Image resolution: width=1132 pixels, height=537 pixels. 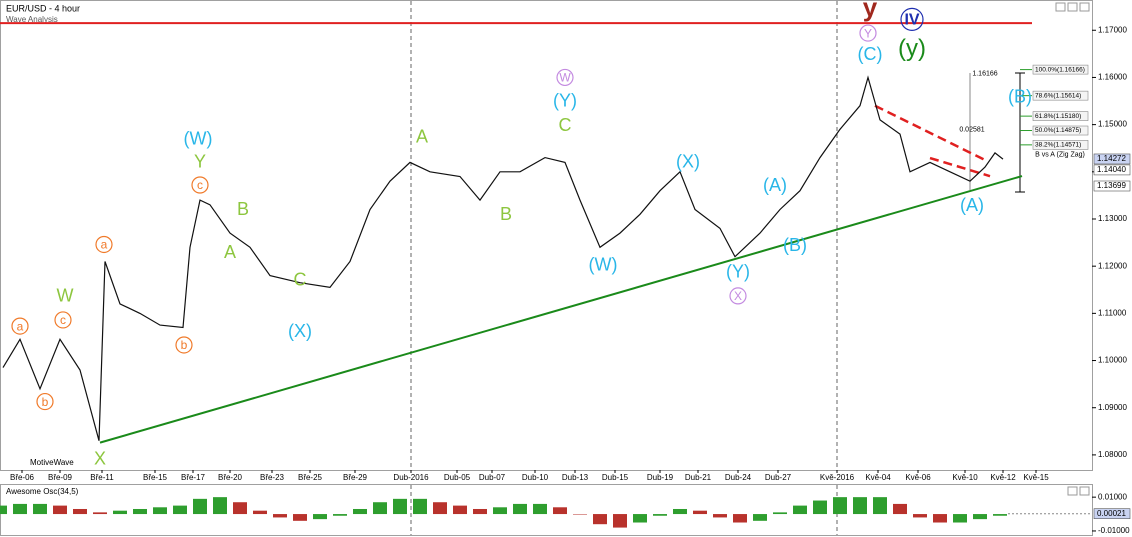 What do you see at coordinates (60, 477) in the screenshot?
I see `x-tick-label: Bře-09` at bounding box center [60, 477].